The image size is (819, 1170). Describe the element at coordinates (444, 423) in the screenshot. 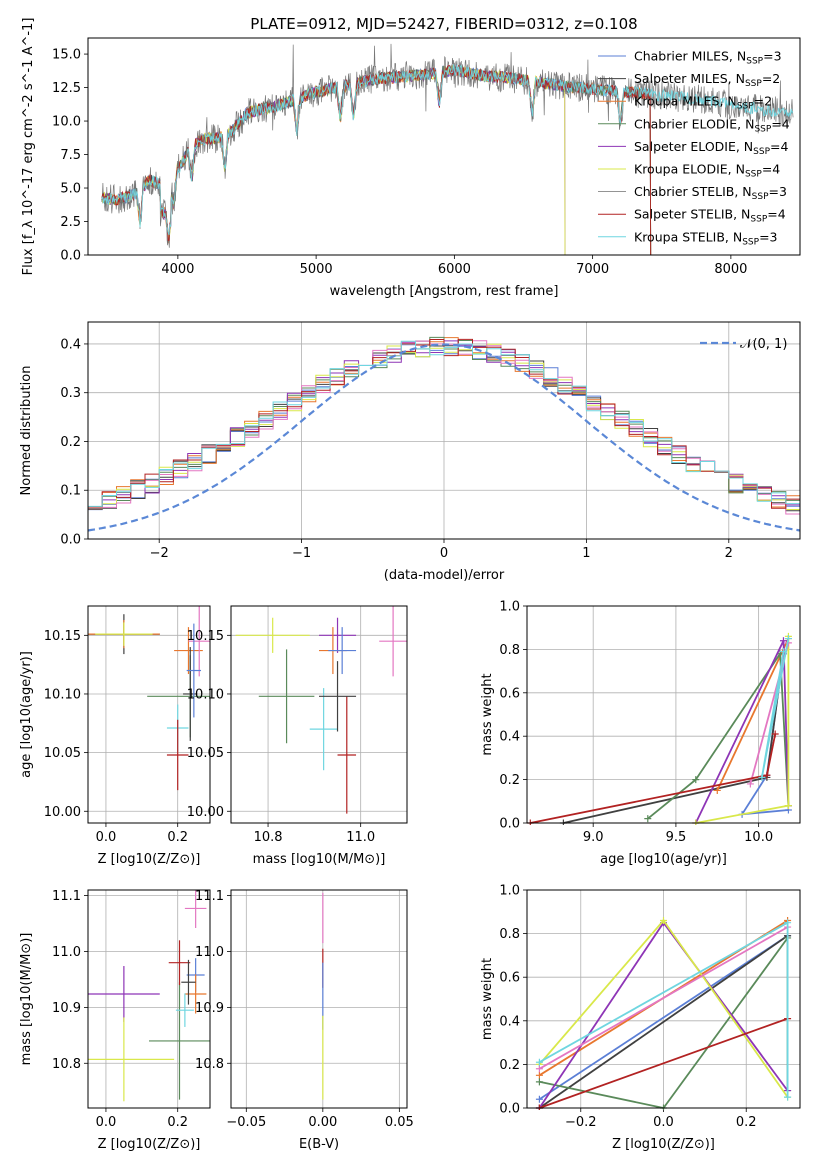

I see `histogram-step` at that location.